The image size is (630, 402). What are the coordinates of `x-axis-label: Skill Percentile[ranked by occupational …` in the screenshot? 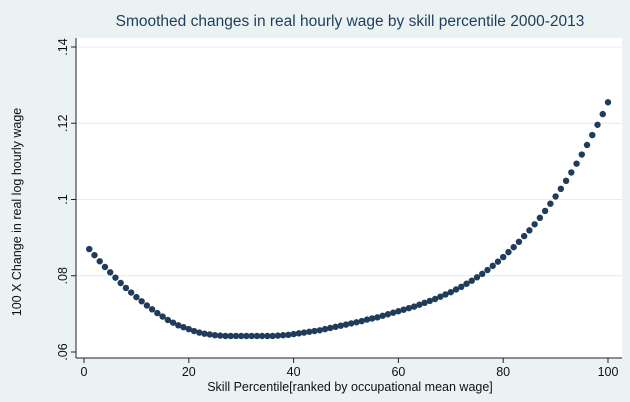 It's located at (350, 387).